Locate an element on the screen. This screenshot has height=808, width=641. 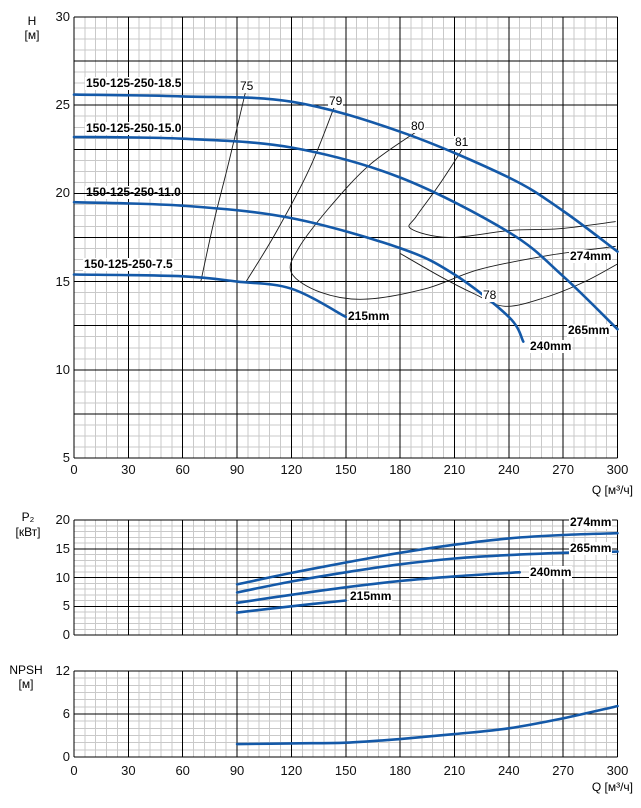
y-tick-label: 6 is located at coordinates (66, 713).